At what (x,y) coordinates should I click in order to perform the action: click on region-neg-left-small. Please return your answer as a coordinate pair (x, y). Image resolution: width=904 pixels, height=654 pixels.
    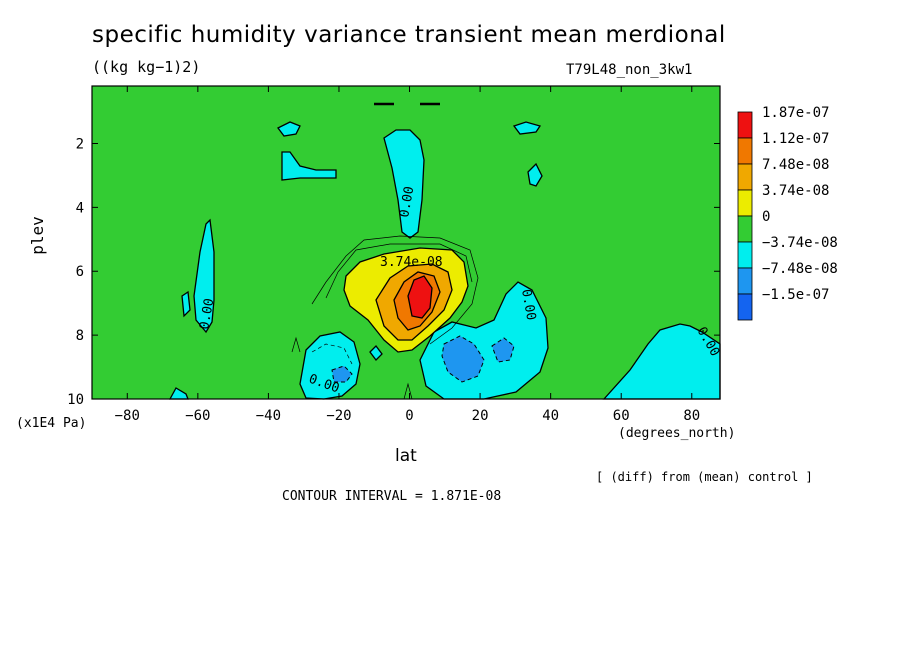
    Looking at the image, I should click on (186, 304).